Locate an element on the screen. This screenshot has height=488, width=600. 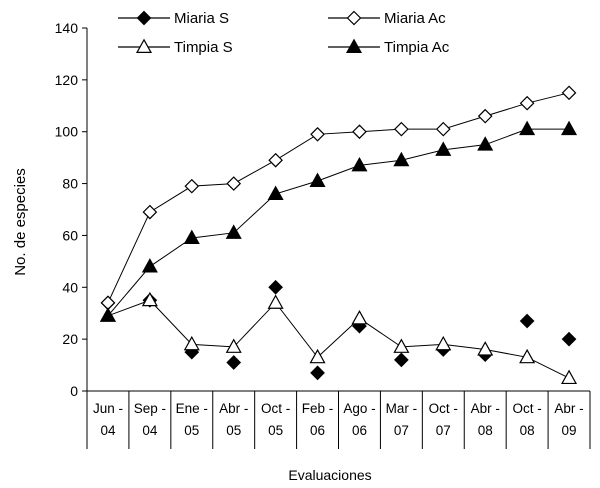
y-axis-label: No. de especies is located at coordinates (20, 222).